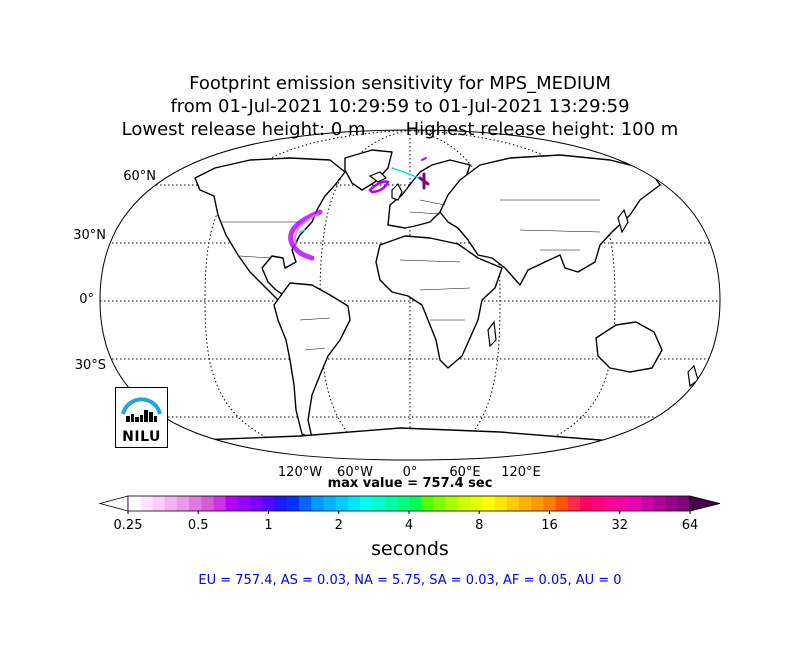 This screenshot has height=650, width=800. I want to click on iceland-island, so click(378, 177).